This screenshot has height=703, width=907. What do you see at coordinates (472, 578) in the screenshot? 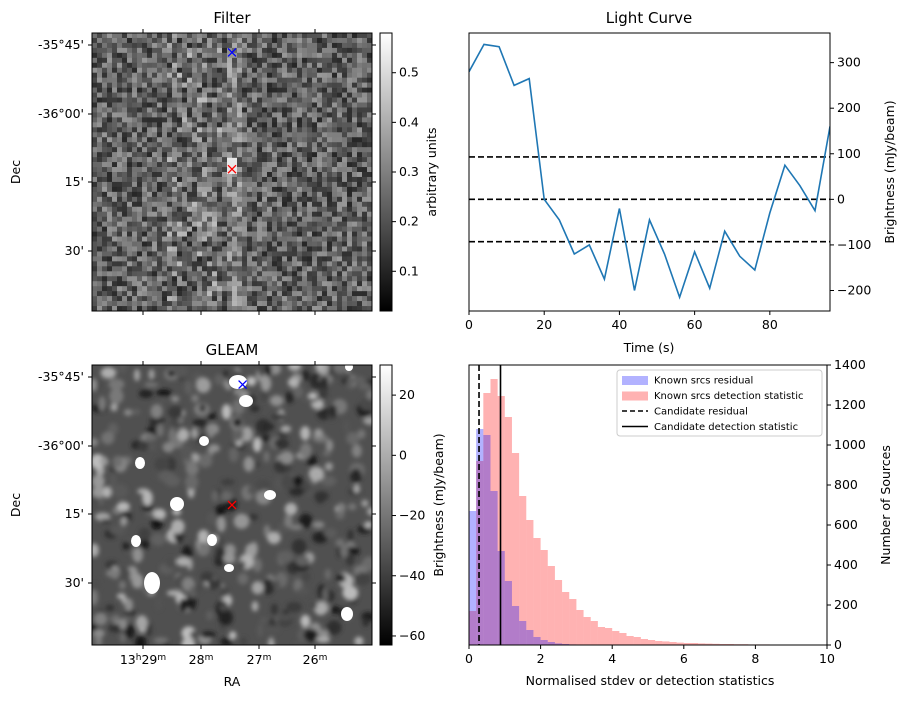
I see `histogram-bar` at bounding box center [472, 578].